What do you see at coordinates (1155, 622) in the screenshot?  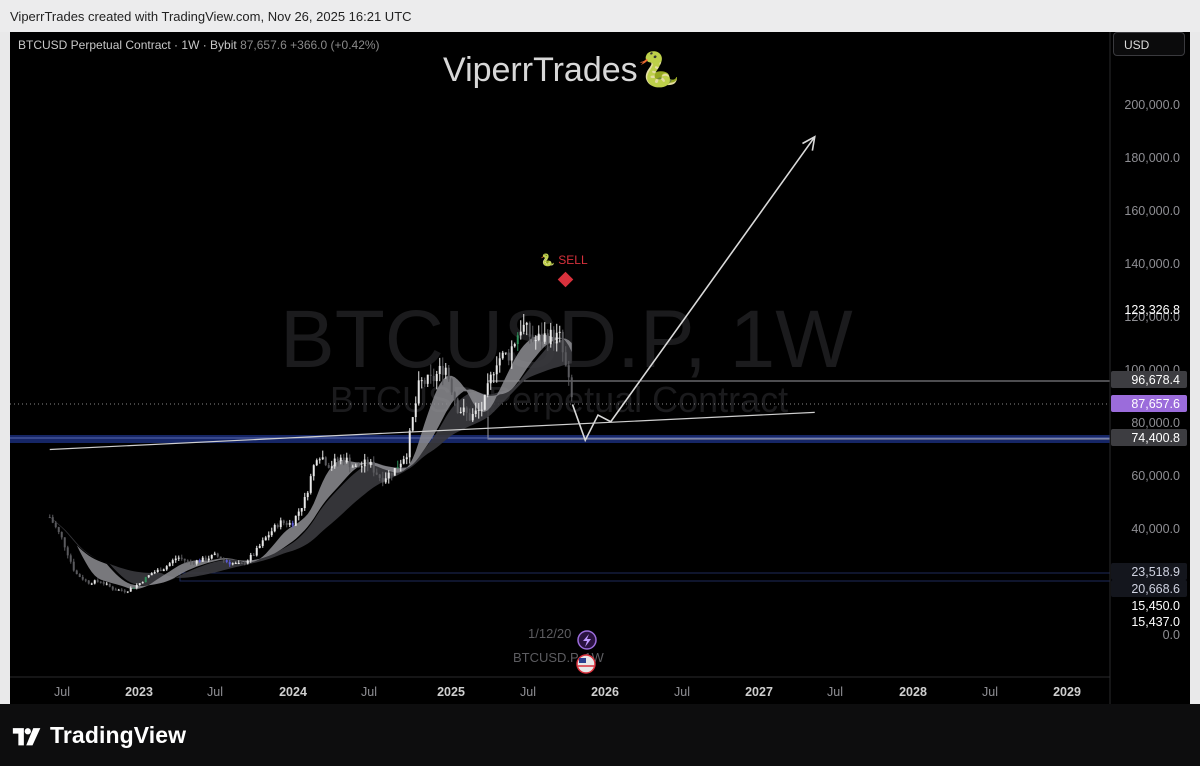 I see `price-label: 15,437.0` at bounding box center [1155, 622].